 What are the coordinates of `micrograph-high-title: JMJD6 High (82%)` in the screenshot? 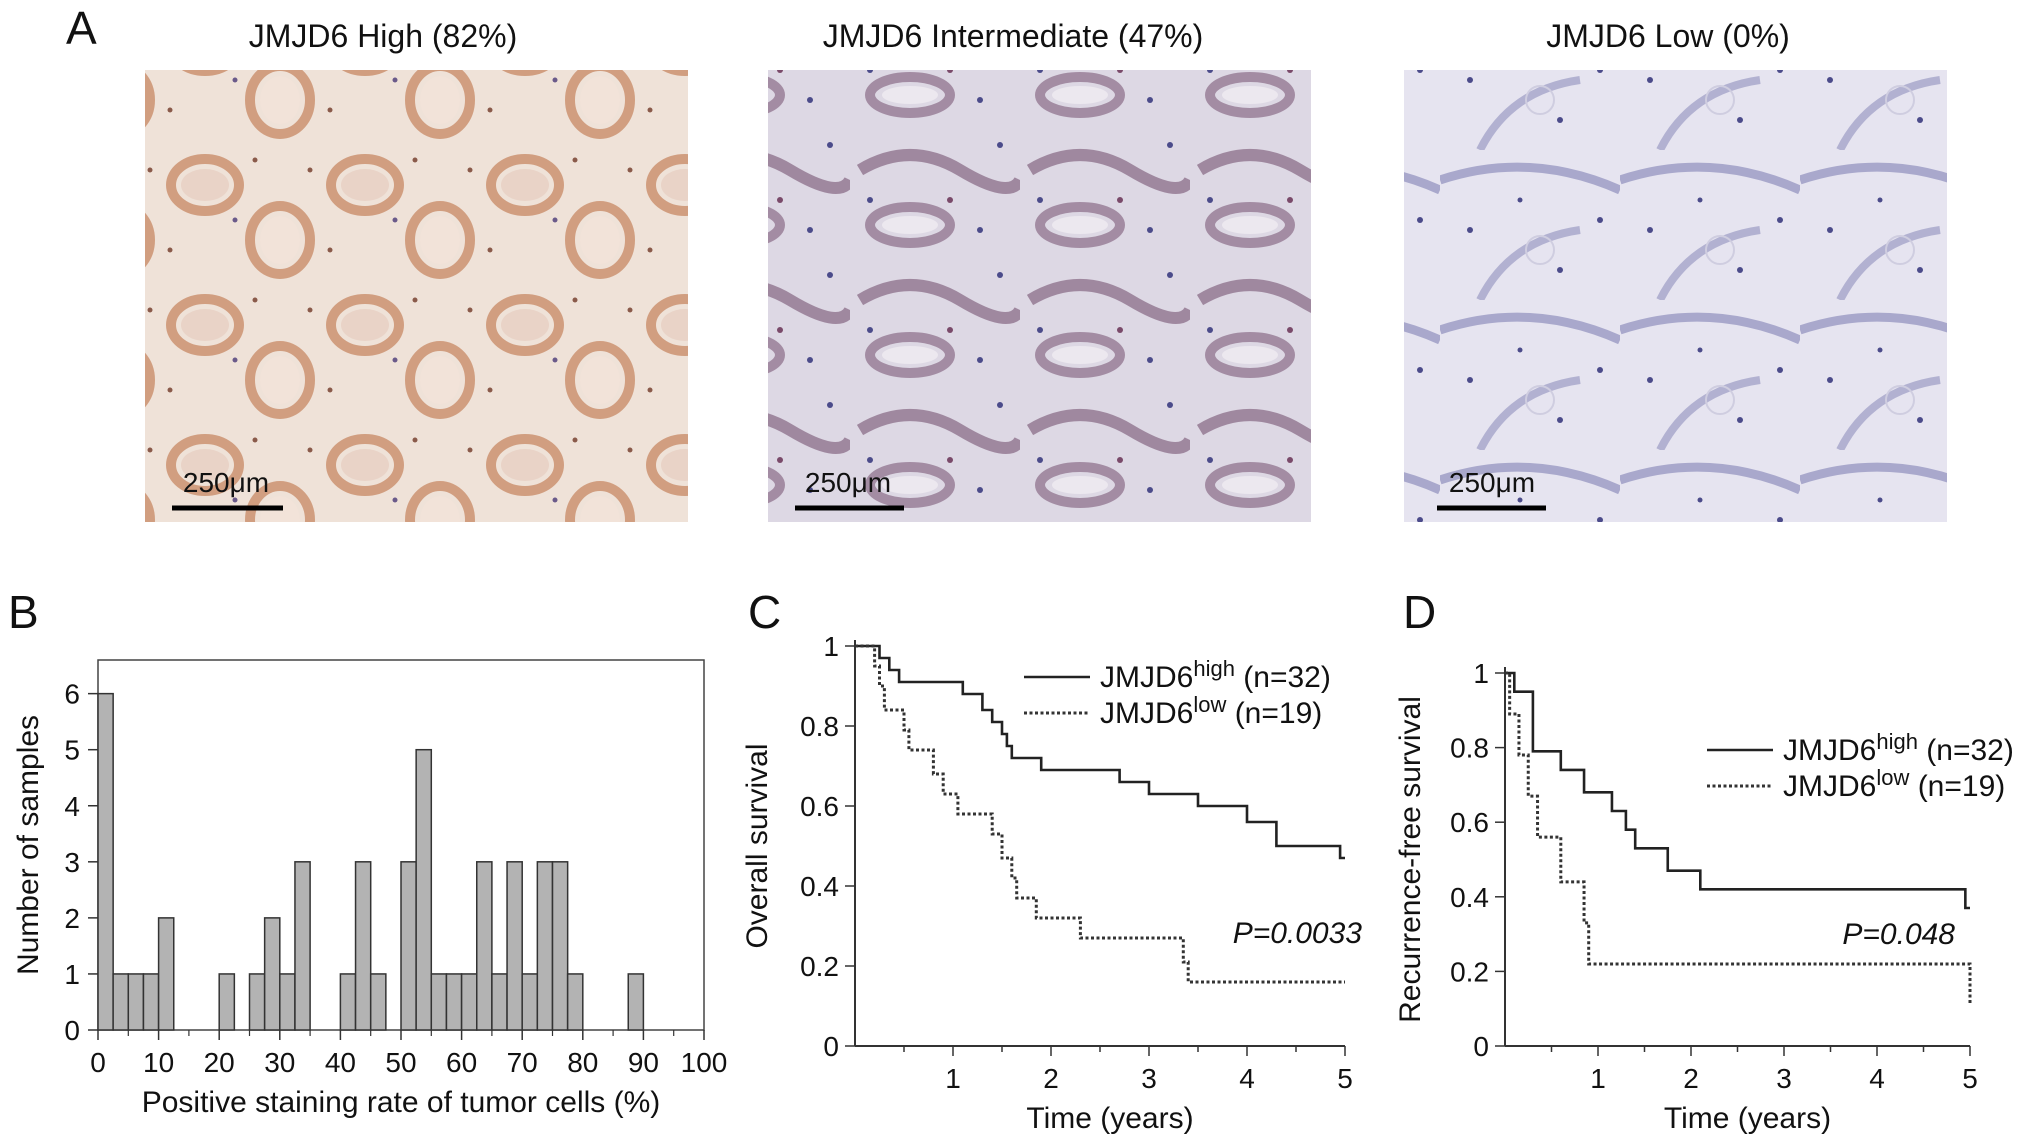 It's located at (383, 36).